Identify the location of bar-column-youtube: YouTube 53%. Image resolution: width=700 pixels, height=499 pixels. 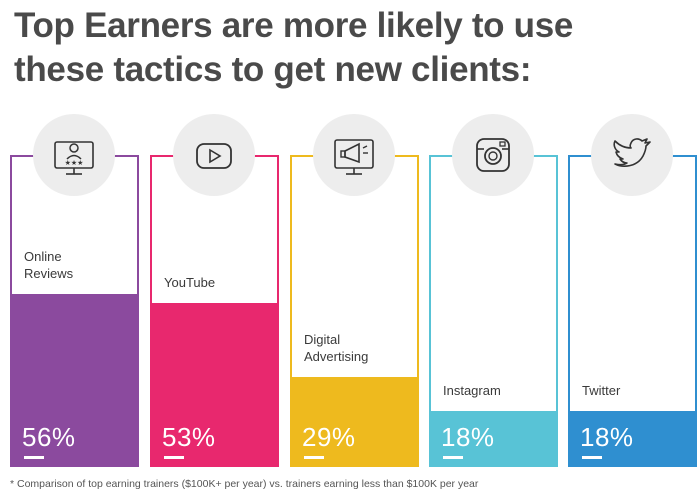
(214, 311).